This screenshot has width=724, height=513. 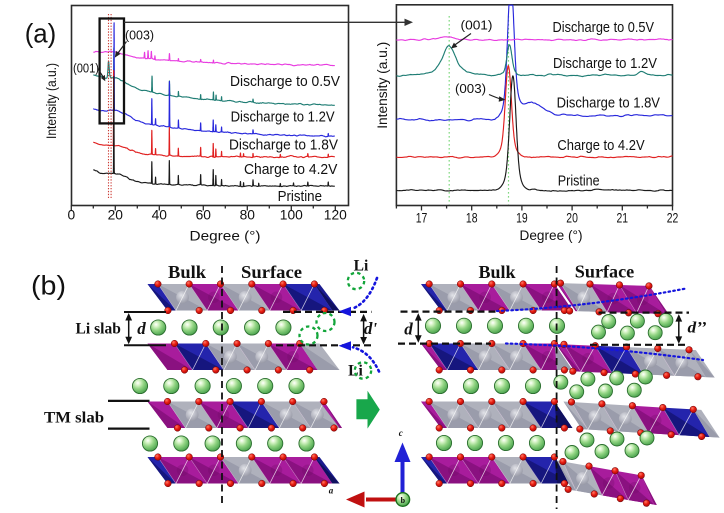 I want to click on svg-text: 0, so click(x=71, y=215).